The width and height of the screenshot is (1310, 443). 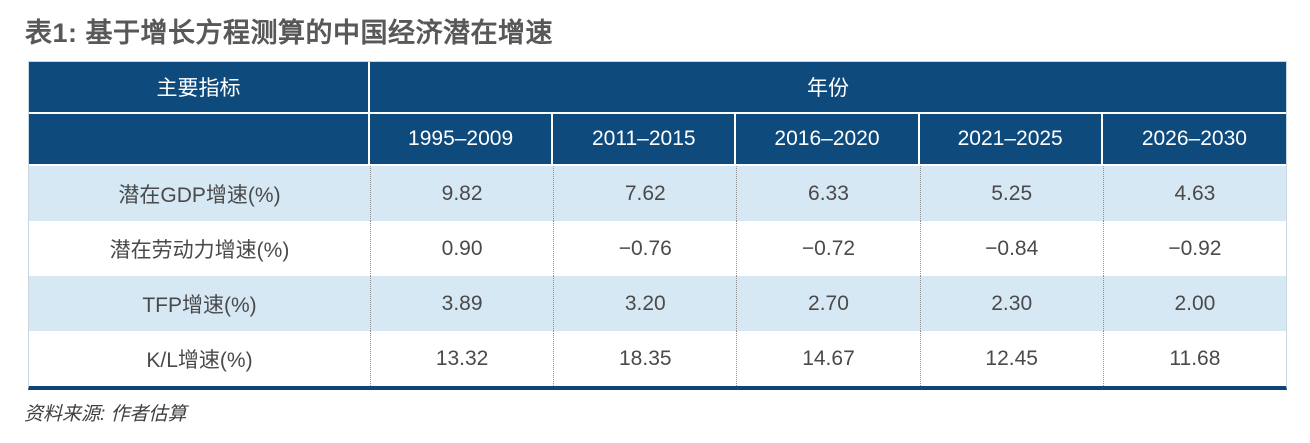 What do you see at coordinates (461, 358) in the screenshot?
I see `cell-value: 13.32` at bounding box center [461, 358].